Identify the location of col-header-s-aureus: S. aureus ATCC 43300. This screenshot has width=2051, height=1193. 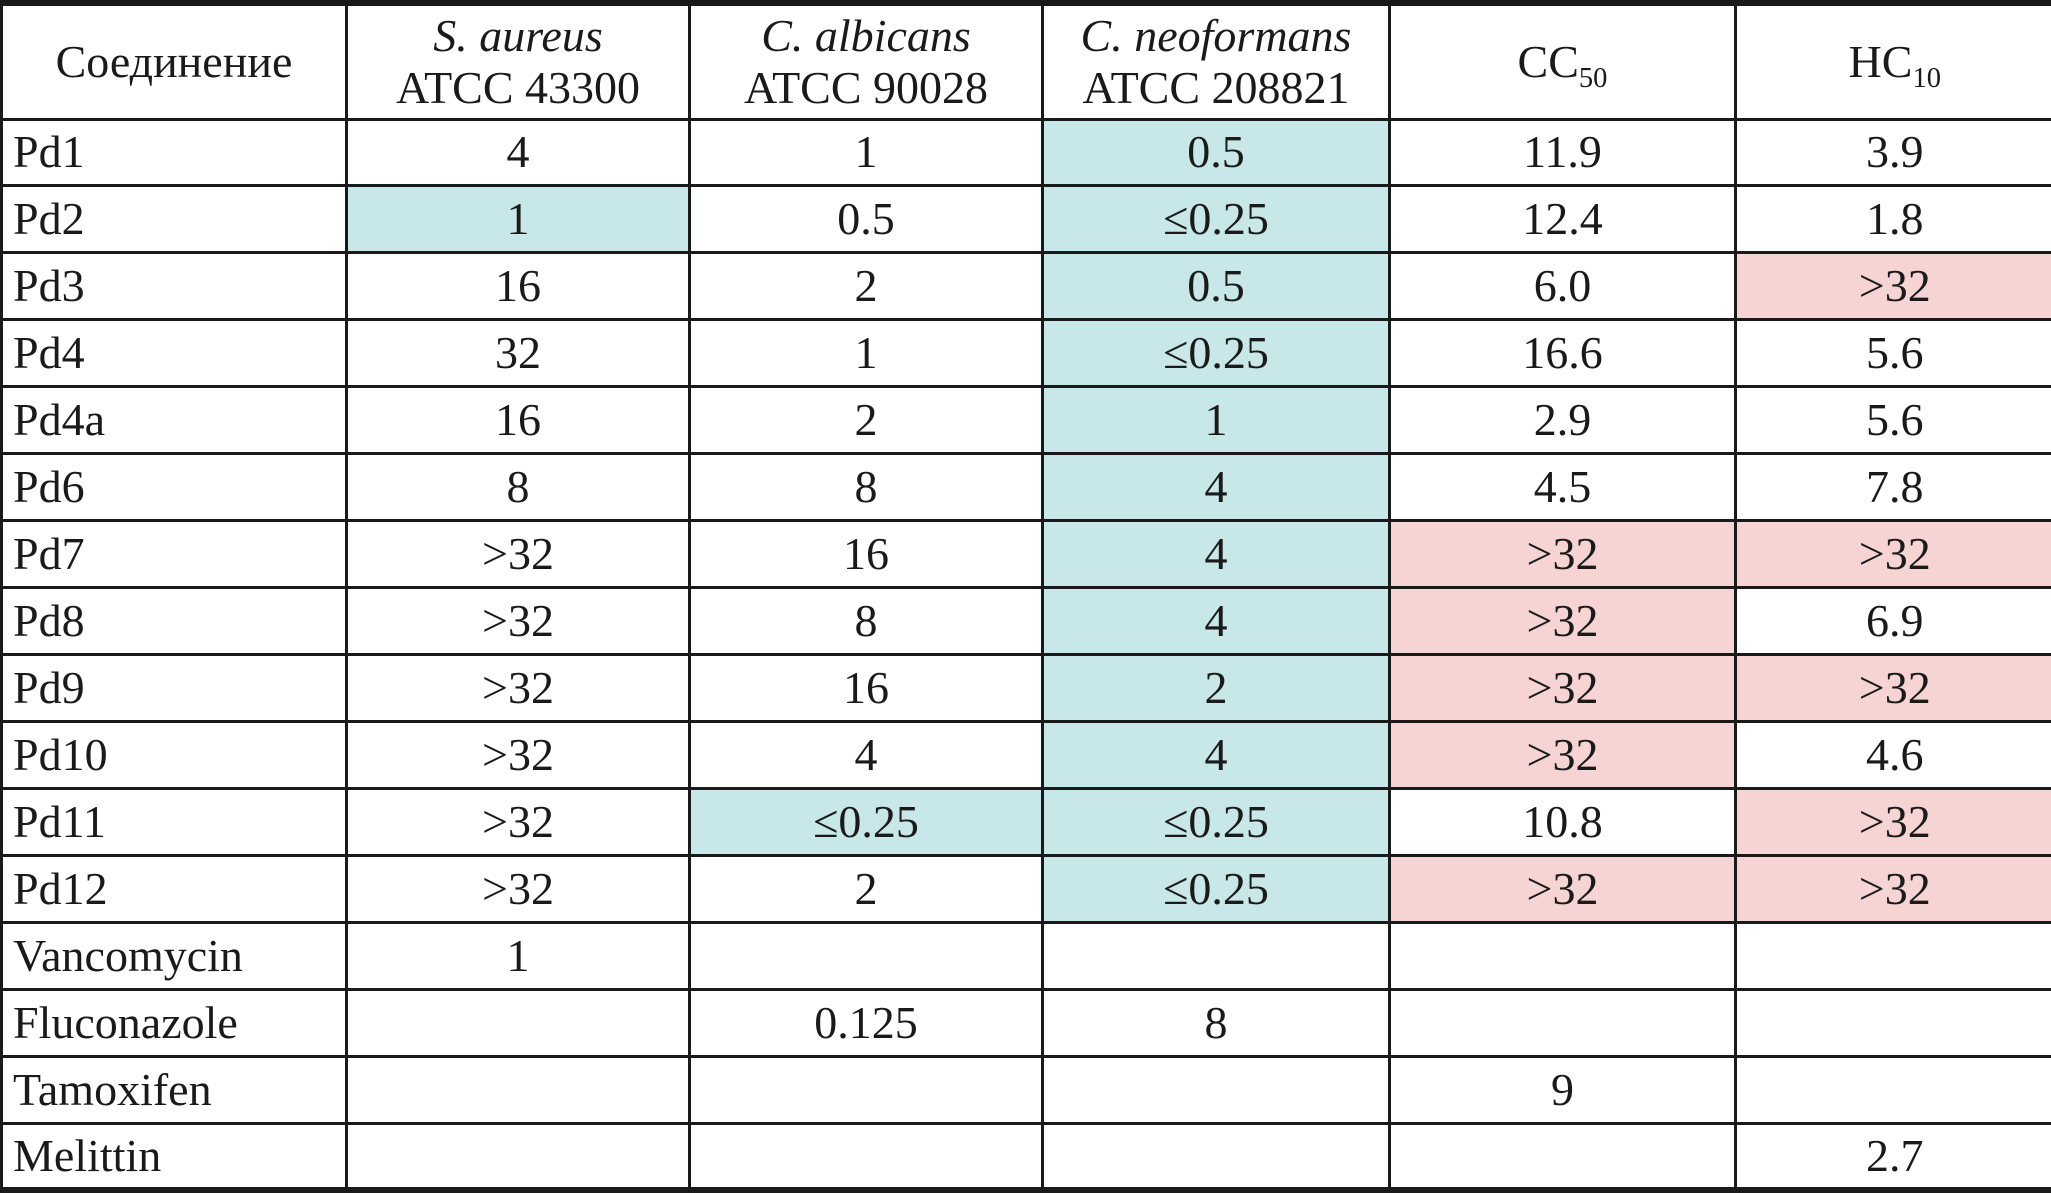
(518, 61).